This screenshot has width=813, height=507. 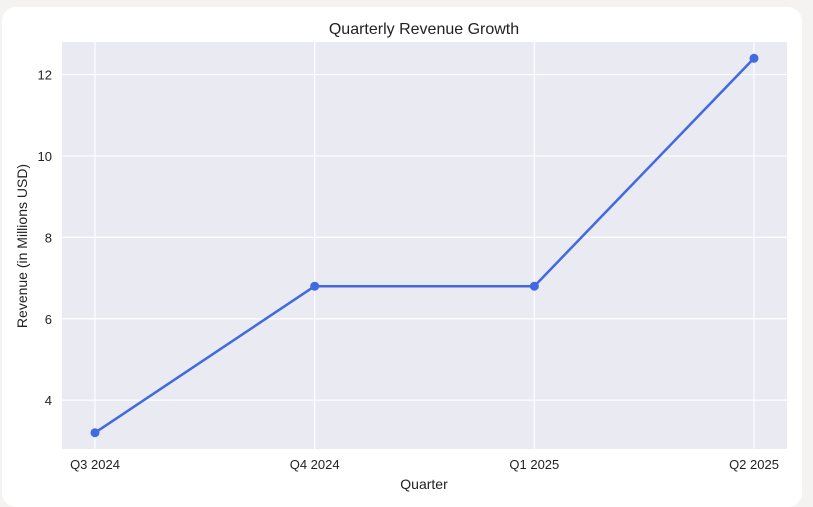 What do you see at coordinates (315, 464) in the screenshot?
I see `x-tick-label: Q4 2024` at bounding box center [315, 464].